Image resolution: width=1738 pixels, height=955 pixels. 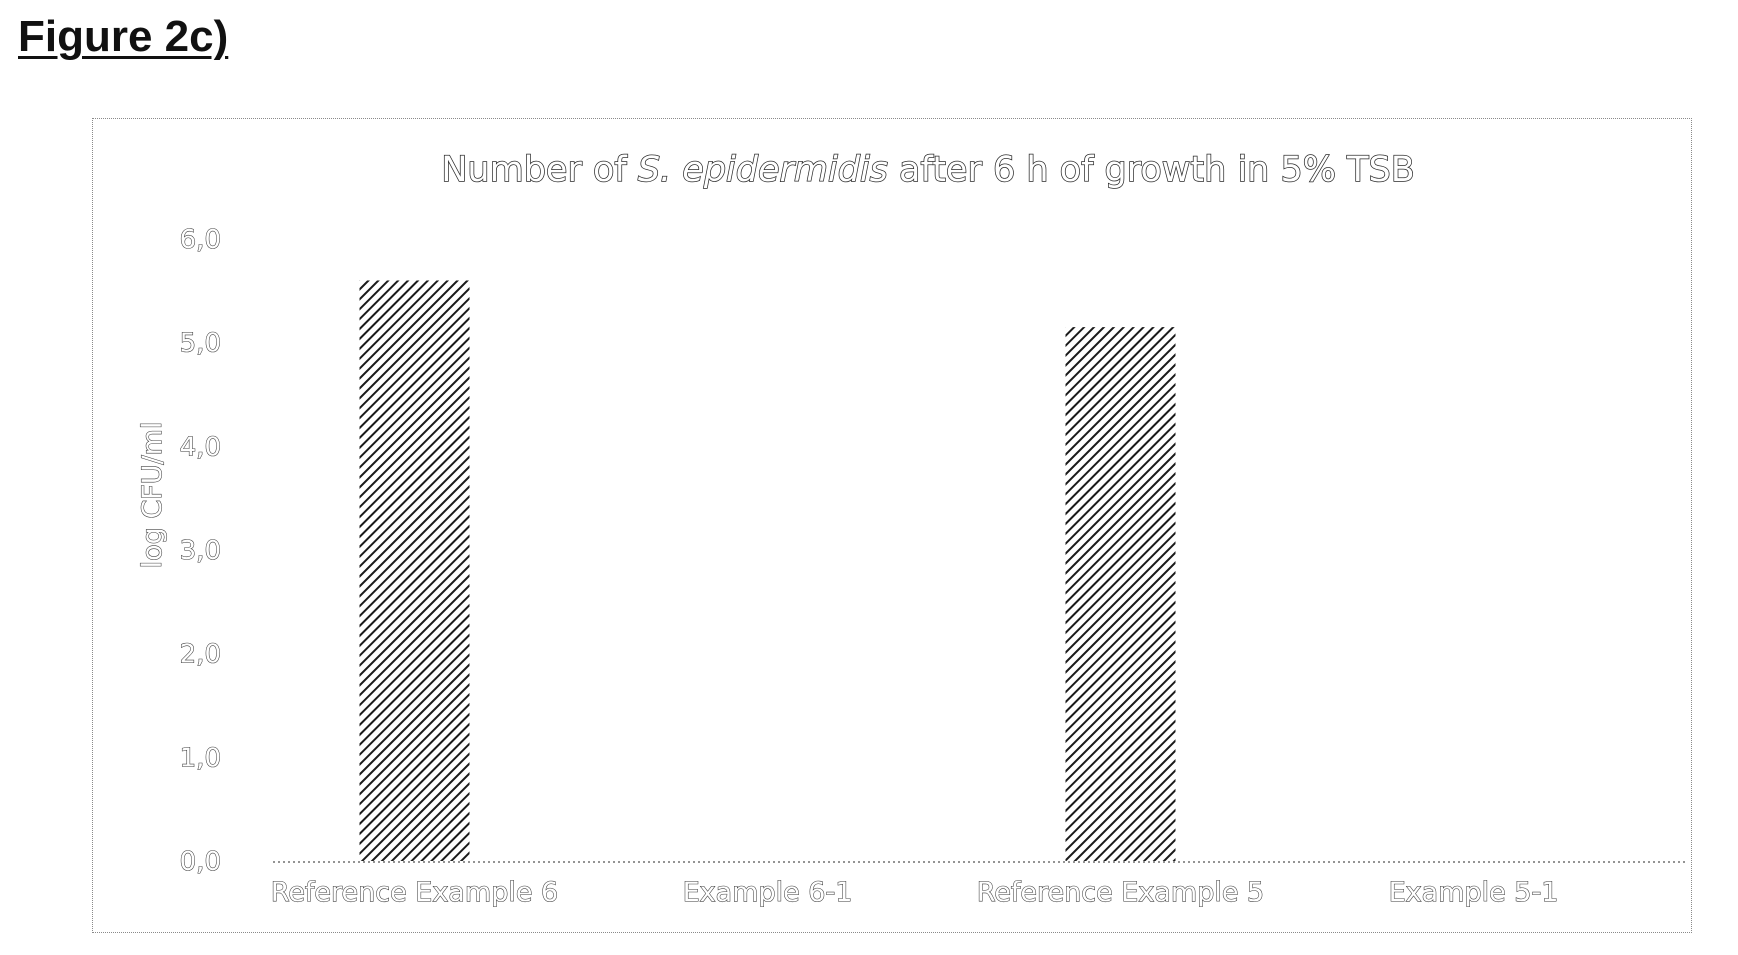 I want to click on chart-title-italic: S. epidermidis, so click(x=763, y=170).